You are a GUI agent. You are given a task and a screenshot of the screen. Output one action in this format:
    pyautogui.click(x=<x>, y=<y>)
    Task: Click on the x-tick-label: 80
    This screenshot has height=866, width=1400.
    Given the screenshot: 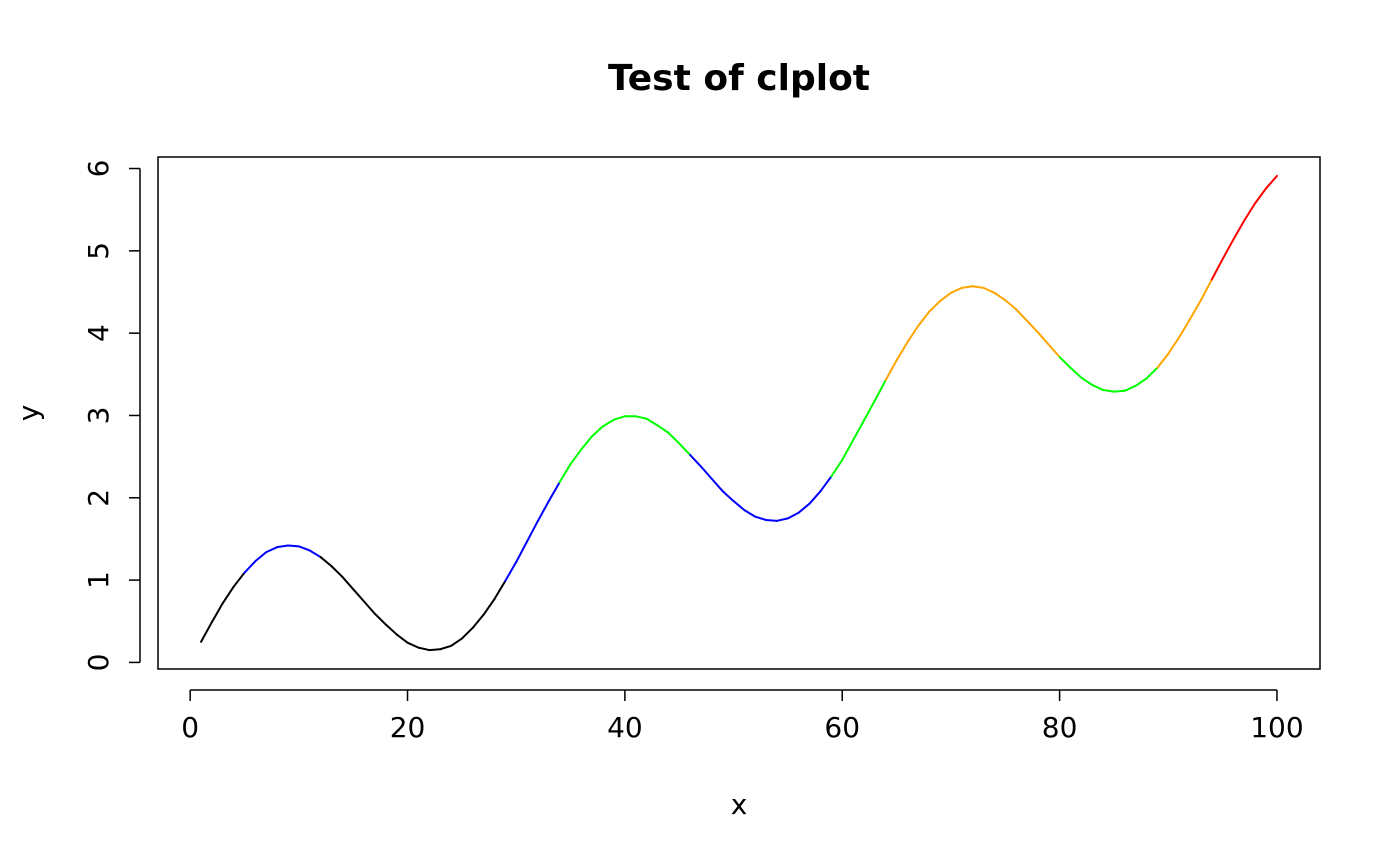 What is the action you would take?
    pyautogui.click(x=1060, y=727)
    